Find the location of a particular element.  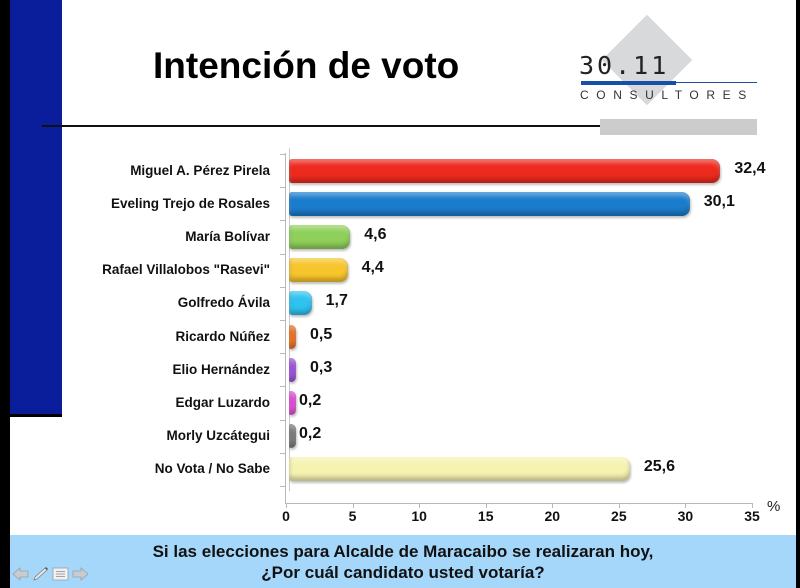

value-label: 0,5 is located at coordinates (321, 334).